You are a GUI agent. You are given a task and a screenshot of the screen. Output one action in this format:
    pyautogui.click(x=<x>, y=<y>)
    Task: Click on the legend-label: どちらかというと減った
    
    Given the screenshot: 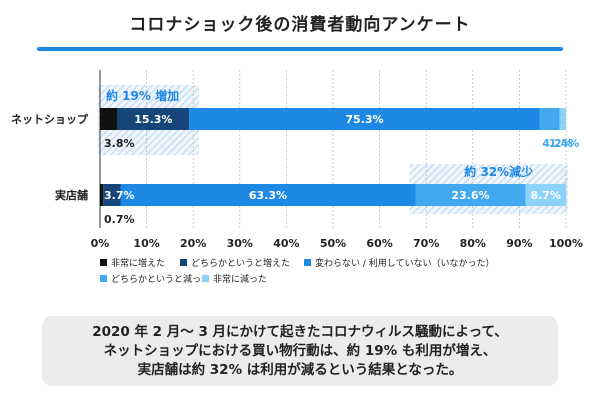 What is the action you would take?
    pyautogui.click(x=160, y=279)
    